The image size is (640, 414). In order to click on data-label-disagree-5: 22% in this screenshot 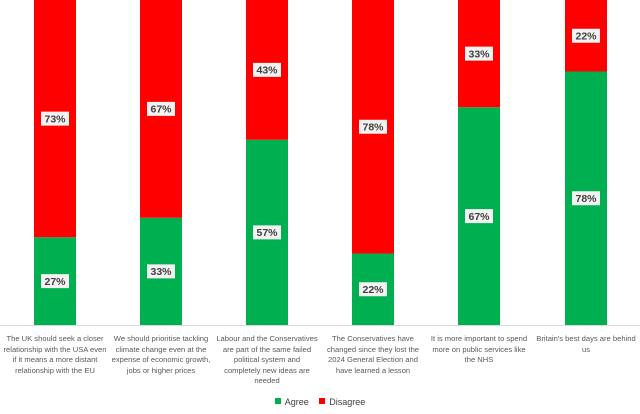, I will do `click(586, 37)`.